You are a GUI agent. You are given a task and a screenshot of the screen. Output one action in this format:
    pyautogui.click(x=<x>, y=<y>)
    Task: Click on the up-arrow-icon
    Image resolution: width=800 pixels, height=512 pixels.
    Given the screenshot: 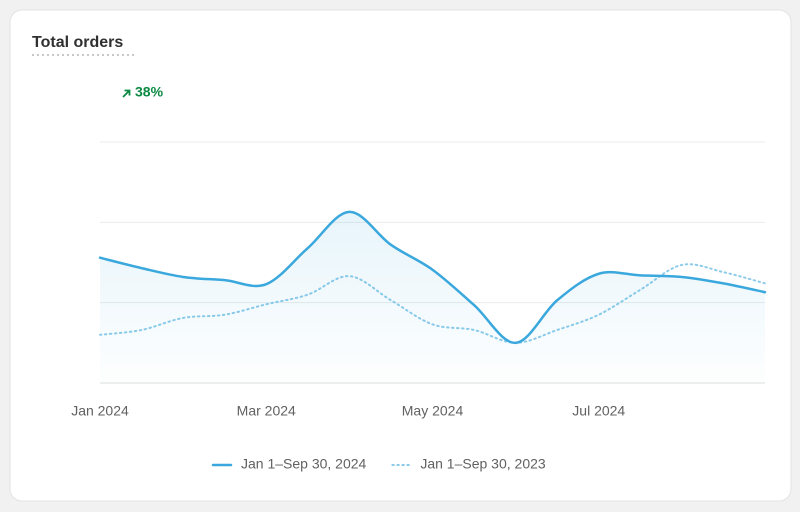 What is the action you would take?
    pyautogui.click(x=126, y=93)
    